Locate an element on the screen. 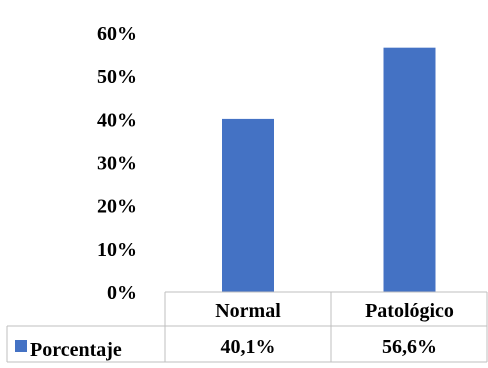  y-tick-label: 40% is located at coordinates (117, 120).